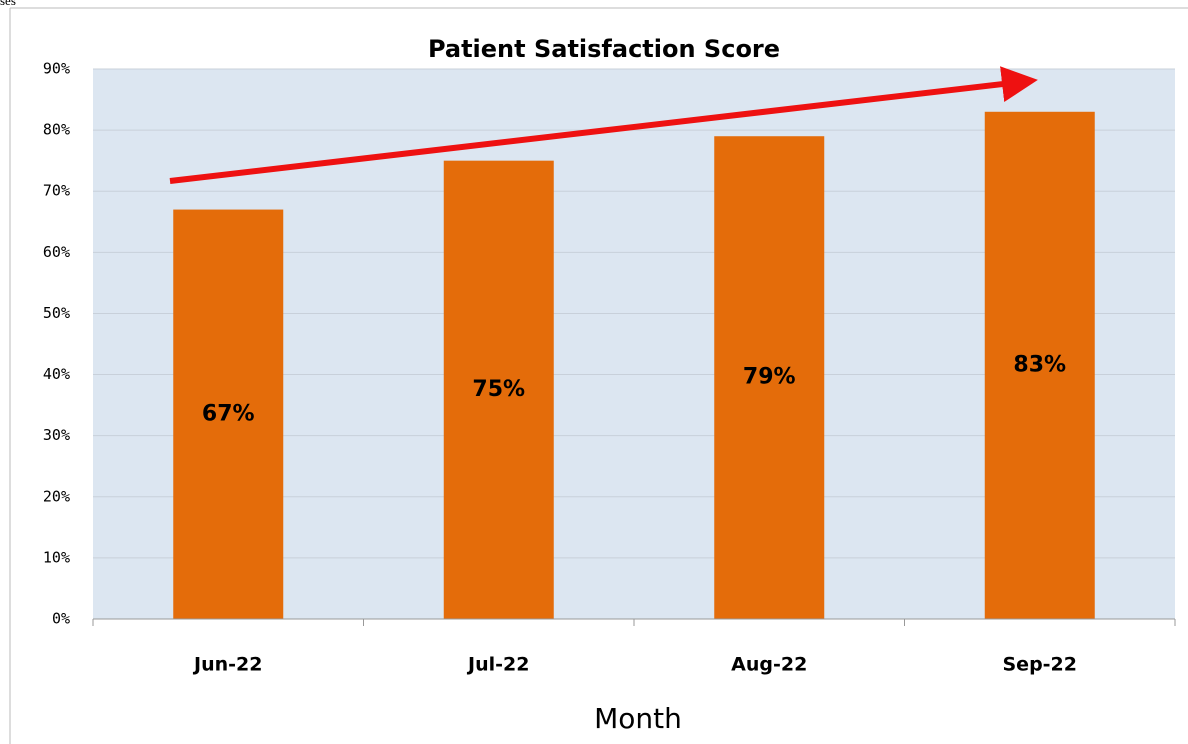 Image resolution: width=1188 pixels, height=744 pixels. I want to click on y-tick-label: 0%, so click(61, 619).